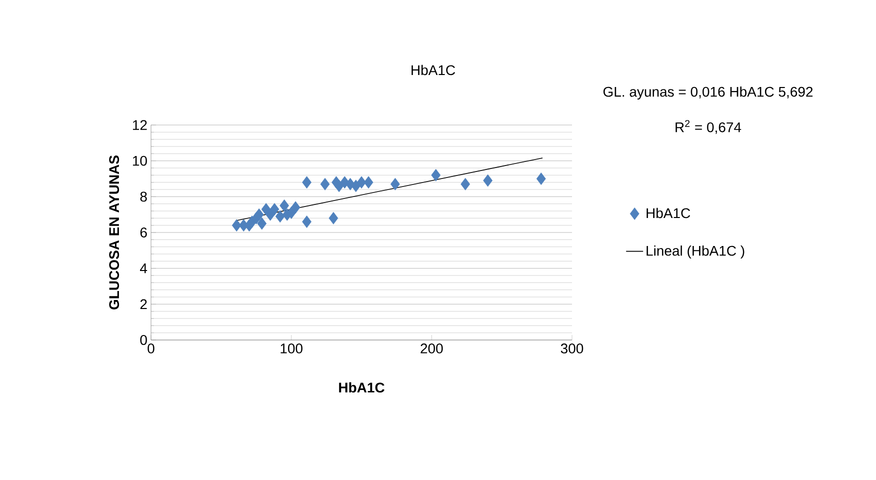  What do you see at coordinates (361, 387) in the screenshot?
I see `x-axis-title: HbA1C` at bounding box center [361, 387].